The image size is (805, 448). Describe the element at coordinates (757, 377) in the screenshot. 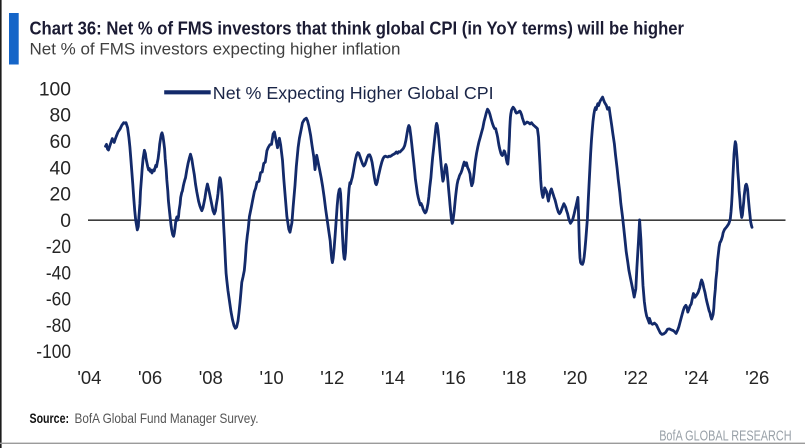

I see `svg-text: '26` at that location.